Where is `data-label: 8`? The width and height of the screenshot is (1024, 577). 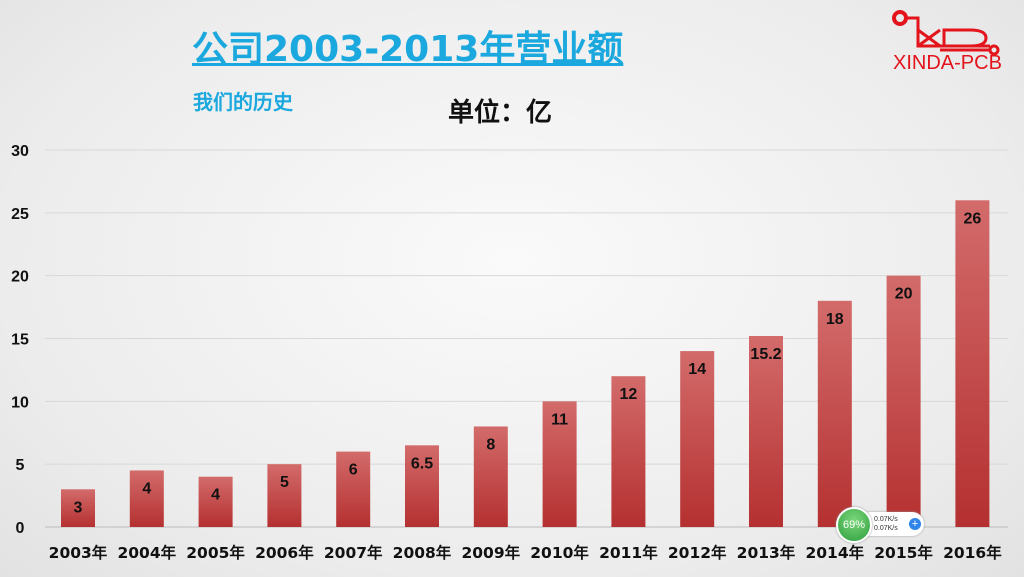
data-label: 8 is located at coordinates (490, 444).